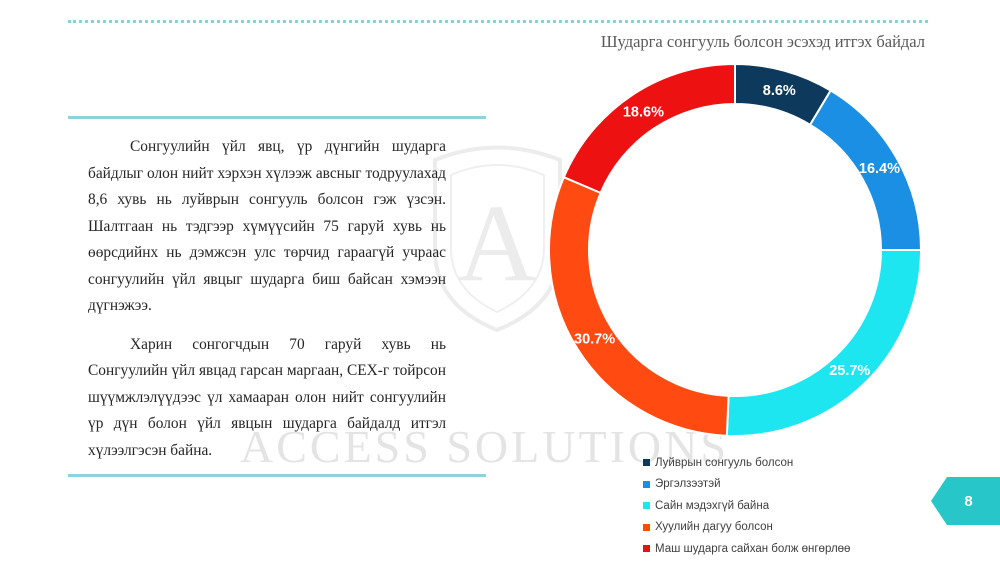 The height and width of the screenshot is (563, 1000). I want to click on text-top-rule, so click(277, 117).